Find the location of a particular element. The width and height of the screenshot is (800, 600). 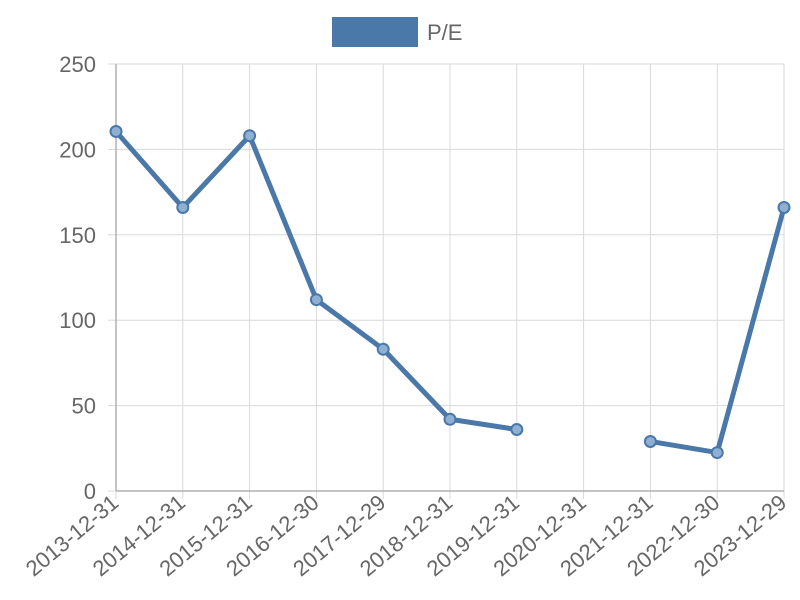

legend: P/E is located at coordinates (397, 32).